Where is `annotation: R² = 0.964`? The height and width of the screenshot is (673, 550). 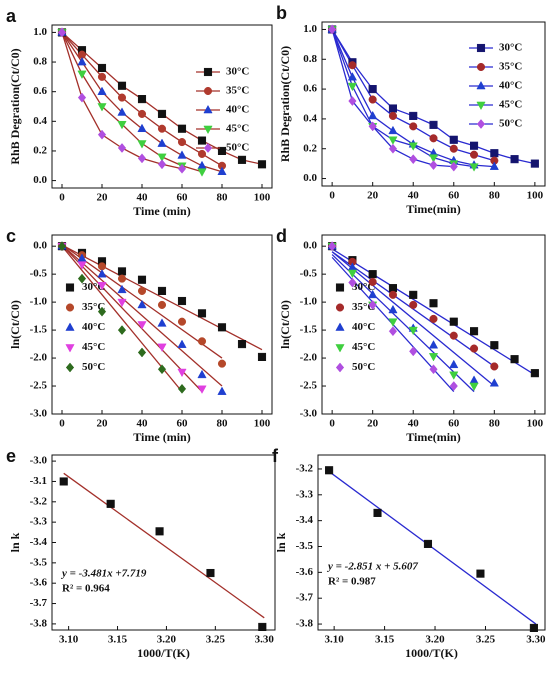
annotation: R² = 0.964 is located at coordinates (86, 589).